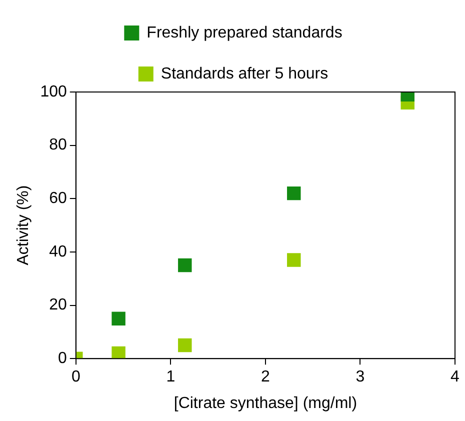 The height and width of the screenshot is (421, 465). I want to click on x-tick-label: 0, so click(75, 377).